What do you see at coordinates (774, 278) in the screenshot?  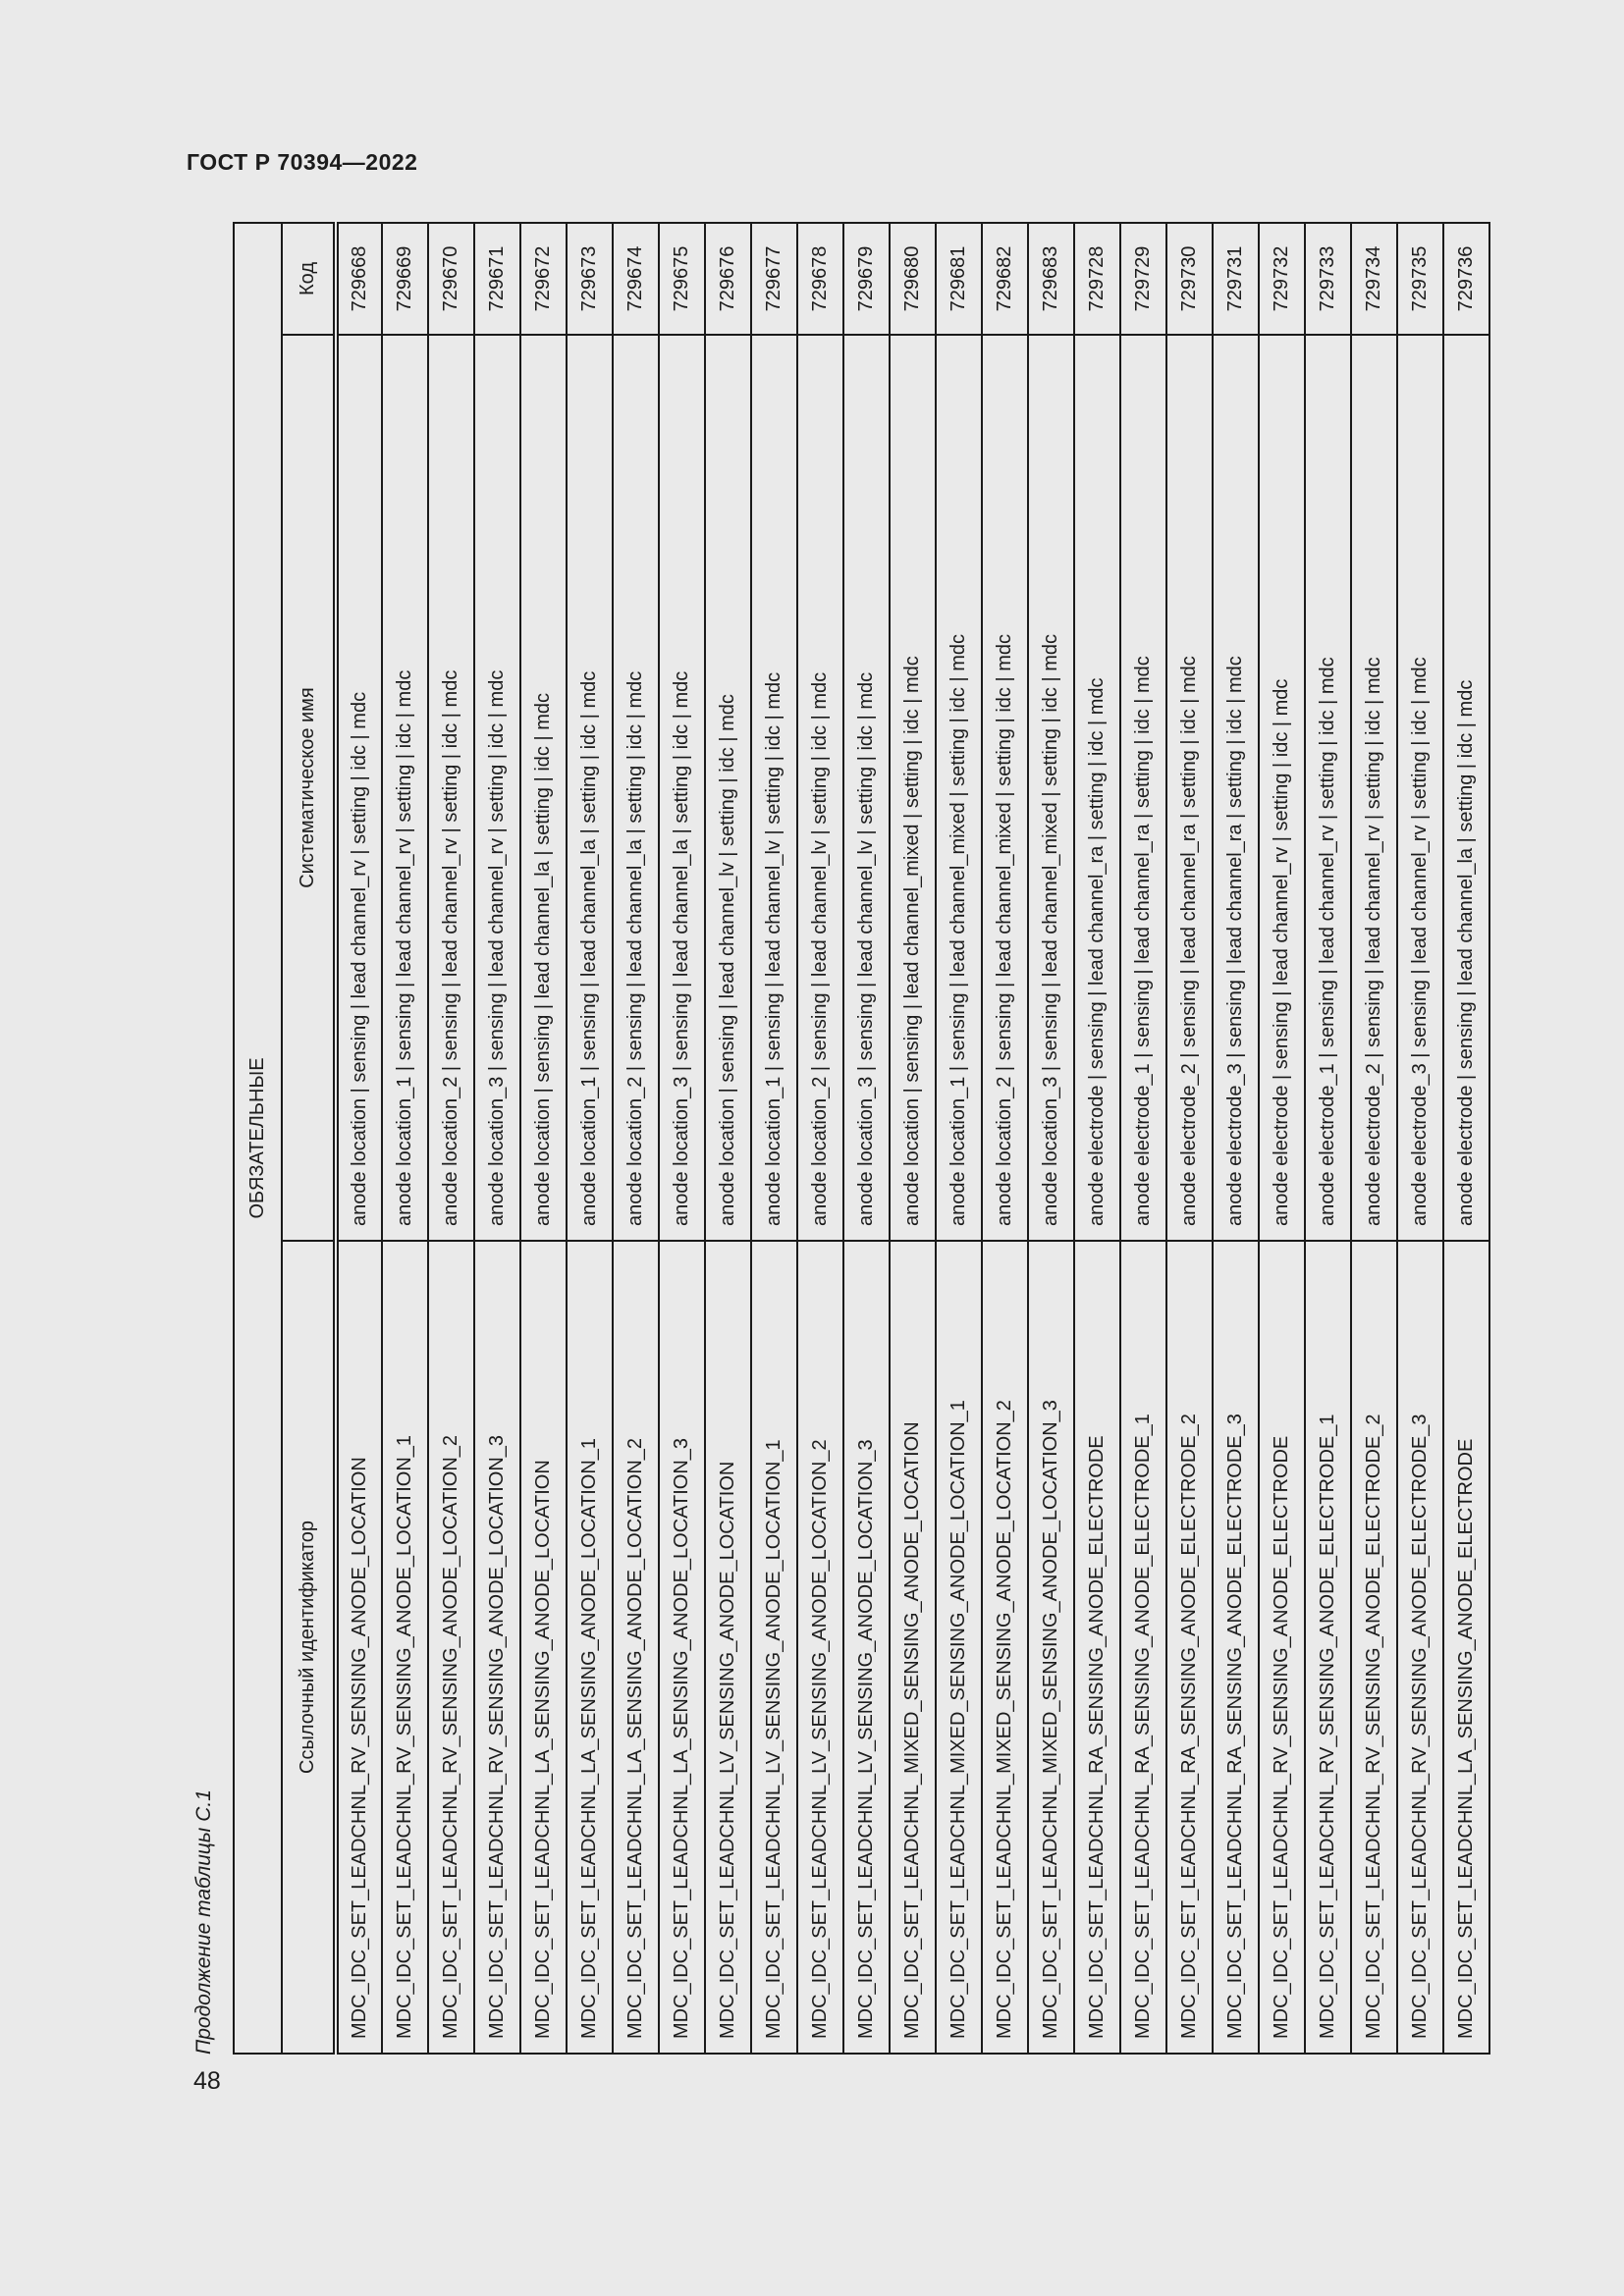 I see `code-cell: 729677` at bounding box center [774, 278].